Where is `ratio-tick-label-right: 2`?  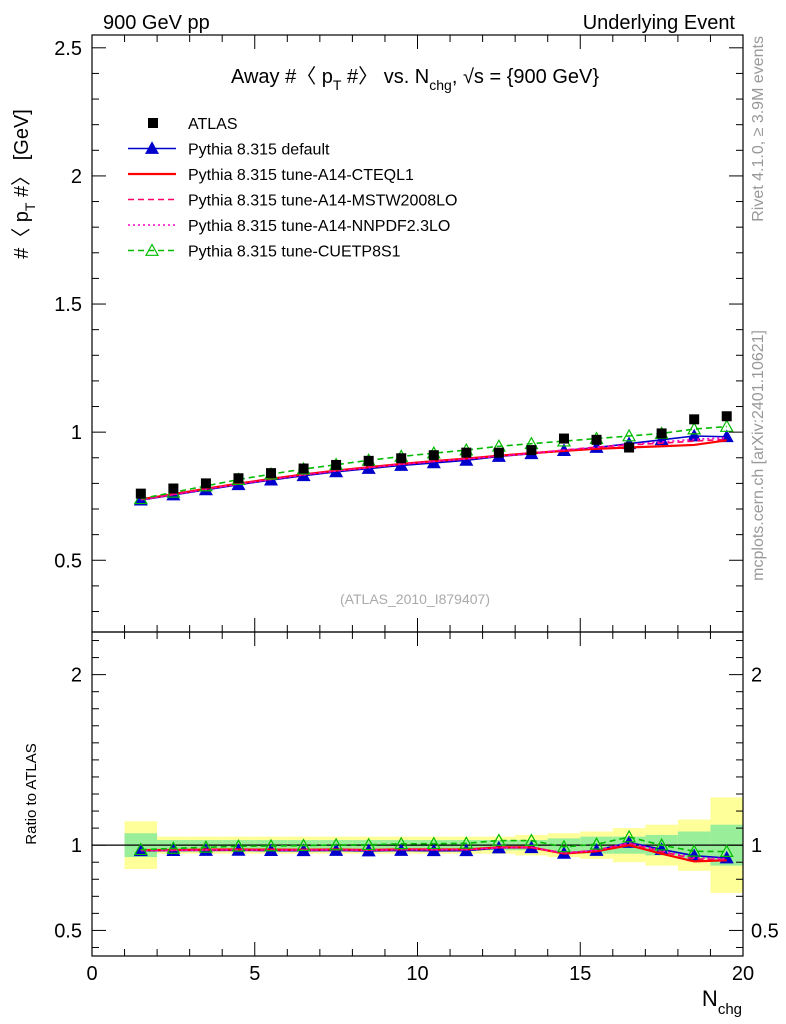
ratio-tick-label-right: 2 is located at coordinates (756, 676).